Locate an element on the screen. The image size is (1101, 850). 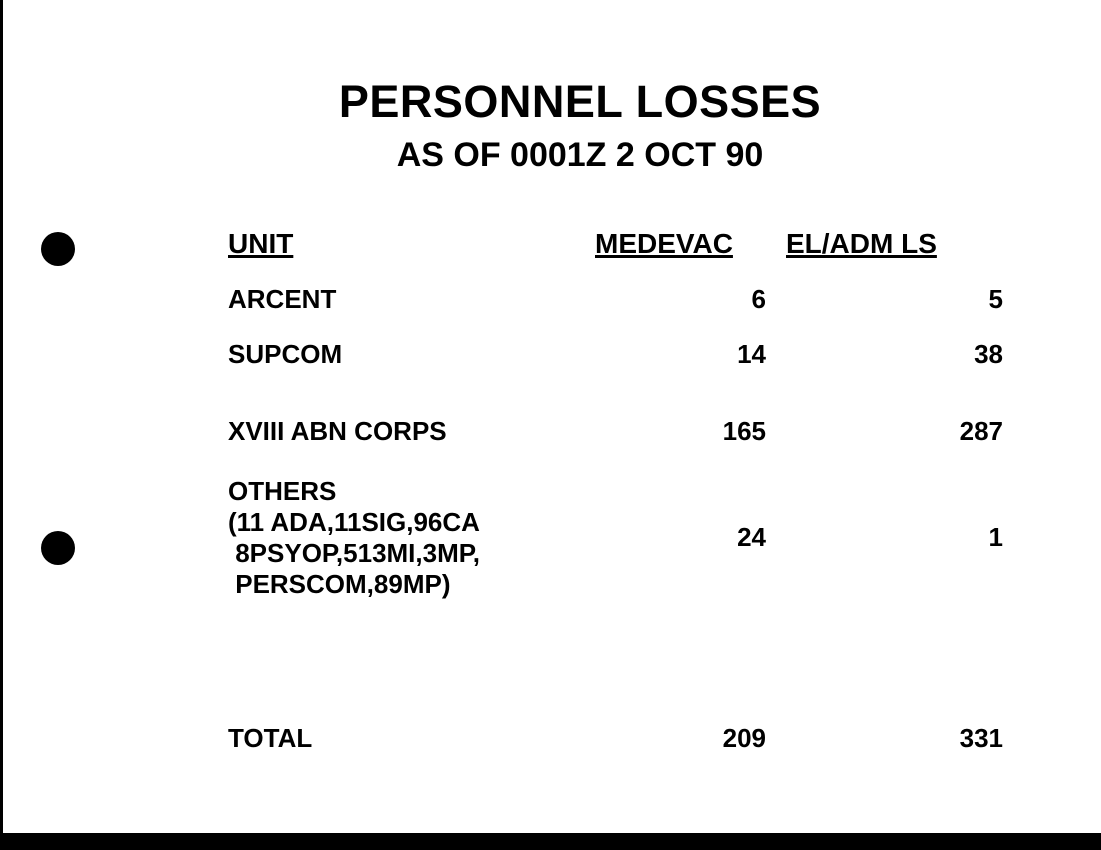
scan-bottom-band is located at coordinates (550, 841).